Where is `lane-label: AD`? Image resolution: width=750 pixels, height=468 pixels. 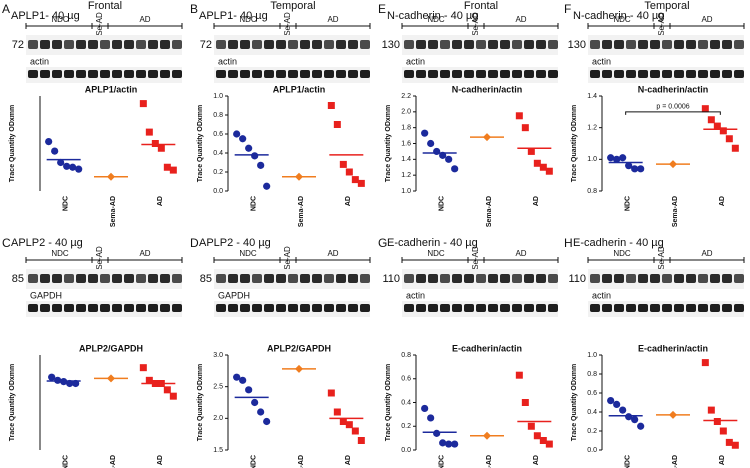 lane-label: AD is located at coordinates (706, 253).